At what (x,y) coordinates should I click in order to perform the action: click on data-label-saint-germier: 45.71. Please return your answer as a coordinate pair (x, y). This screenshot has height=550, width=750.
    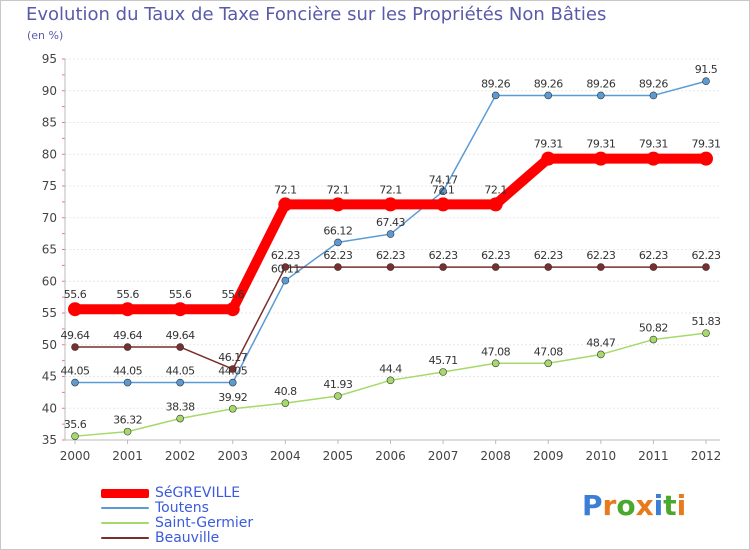
    Looking at the image, I should click on (443, 360).